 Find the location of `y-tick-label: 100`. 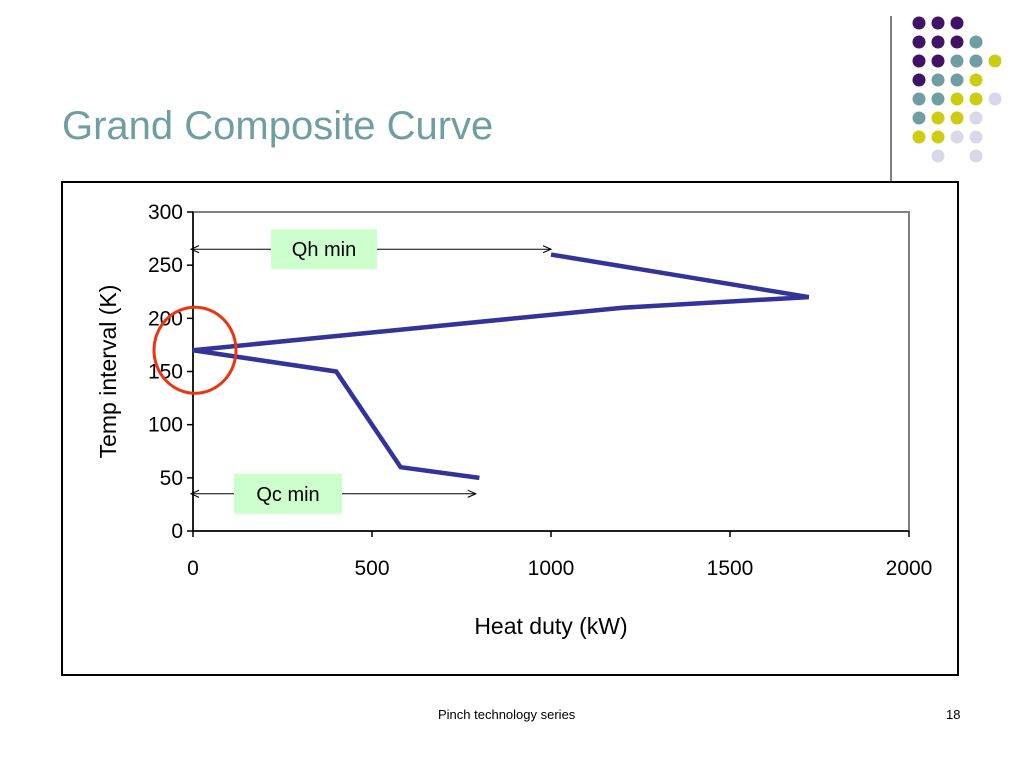

y-tick-label: 100 is located at coordinates (165, 425).